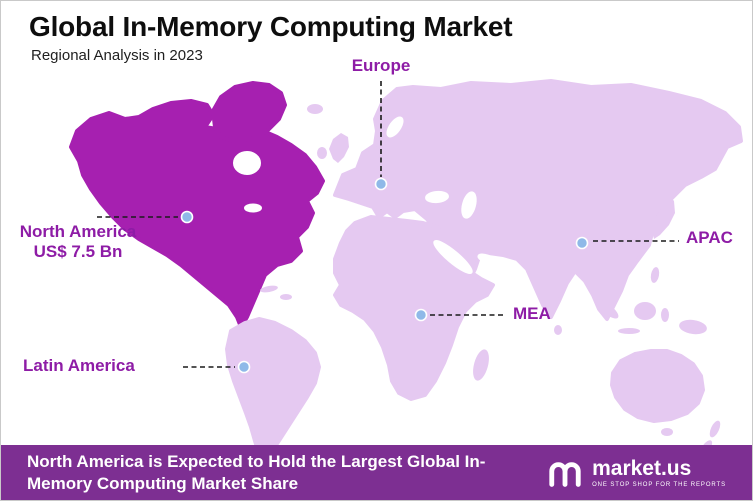  What do you see at coordinates (715, 429) in the screenshot?
I see `map-island-new-zealand-north` at bounding box center [715, 429].